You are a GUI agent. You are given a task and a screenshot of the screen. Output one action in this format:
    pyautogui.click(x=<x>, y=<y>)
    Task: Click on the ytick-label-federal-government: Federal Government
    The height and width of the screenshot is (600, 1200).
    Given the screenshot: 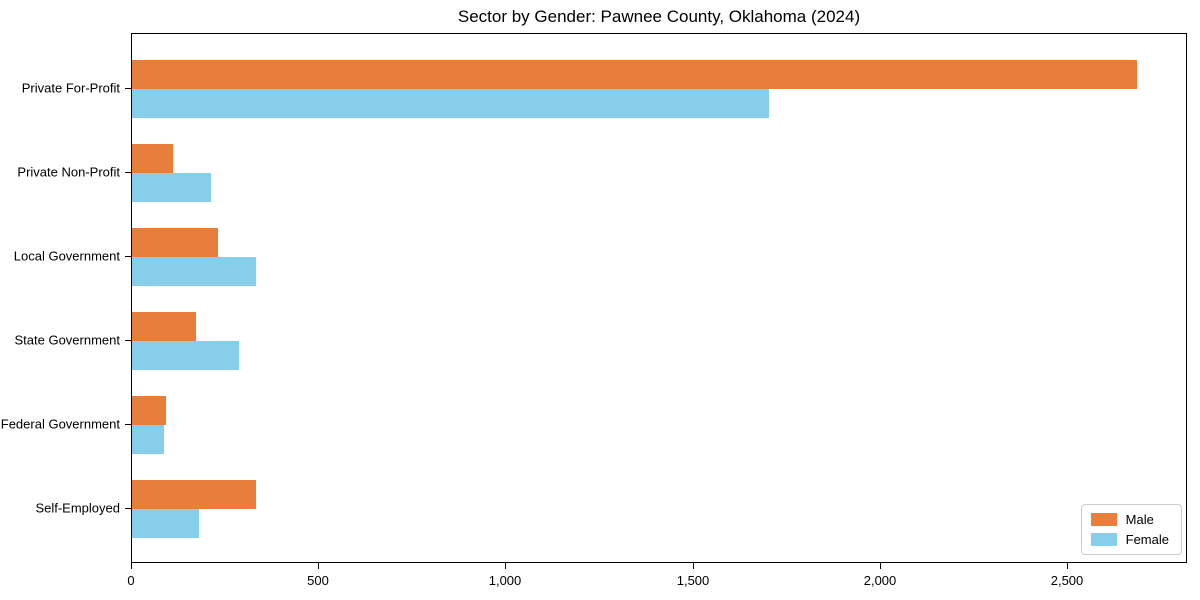 What is the action you would take?
    pyautogui.click(x=60, y=424)
    